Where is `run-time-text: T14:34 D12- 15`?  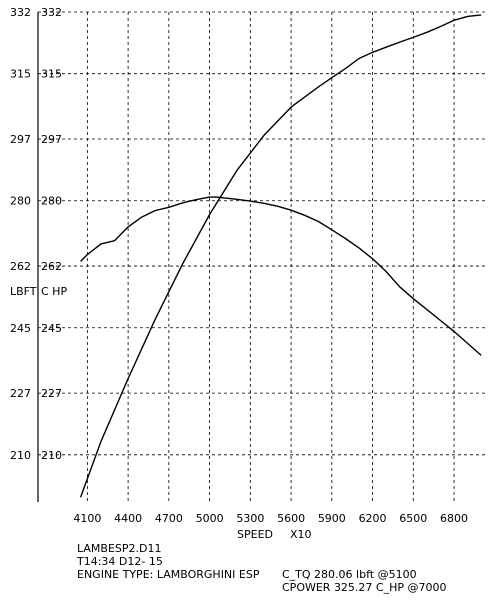 run-time-text: T14:34 D12- 15 is located at coordinates (120, 561).